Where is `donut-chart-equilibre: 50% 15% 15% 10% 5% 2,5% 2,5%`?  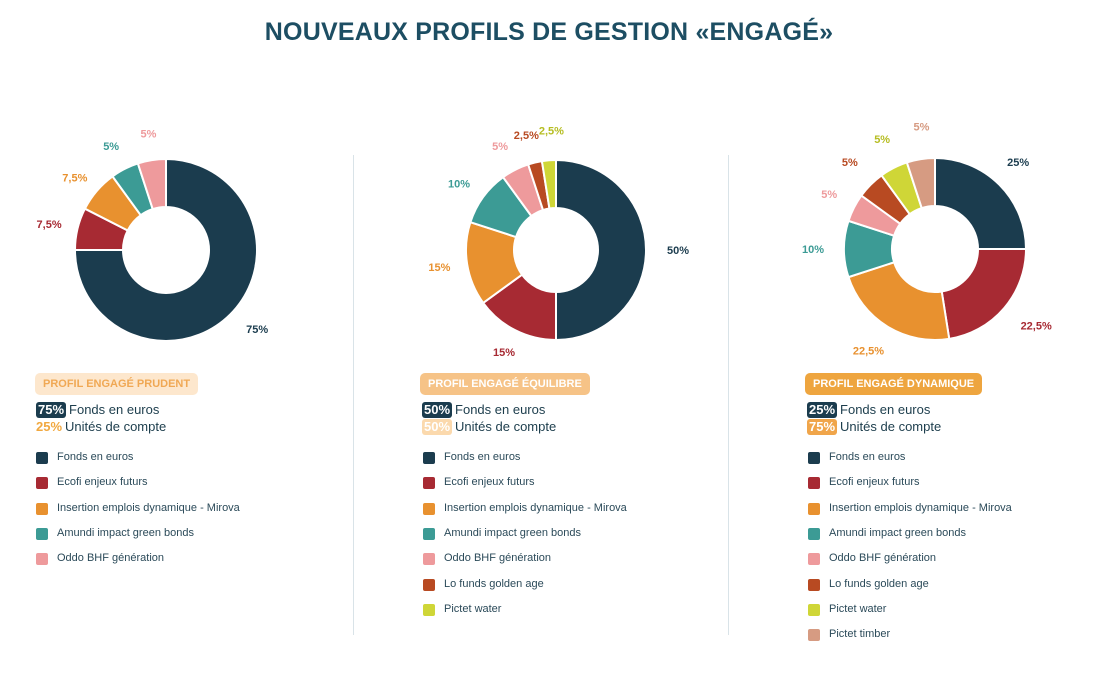
donut-chart-equilibre: 50% 15% 15% 10% 5% 2,5% 2,5% is located at coordinates (558, 242).